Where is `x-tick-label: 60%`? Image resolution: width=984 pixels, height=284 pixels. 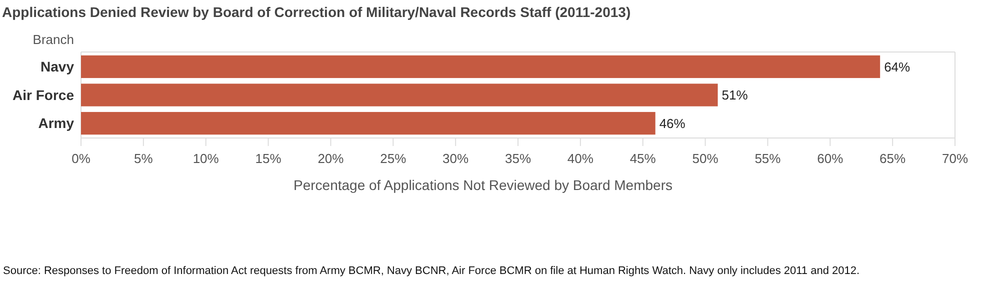
x-tick-label: 60% is located at coordinates (830, 158).